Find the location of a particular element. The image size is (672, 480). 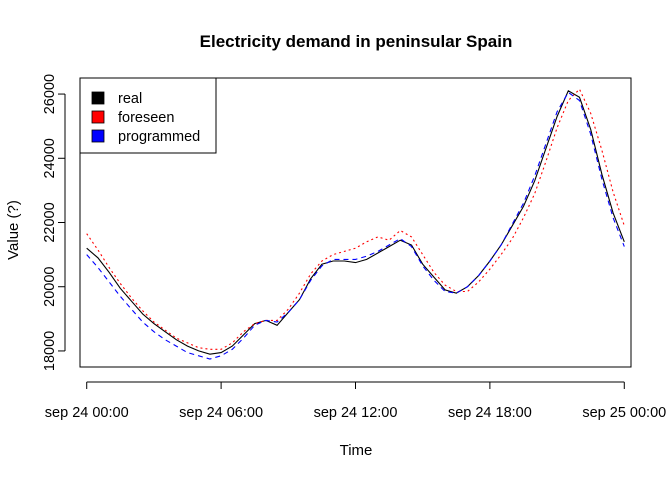

legend-label-programmed: programmed is located at coordinates (159, 137).